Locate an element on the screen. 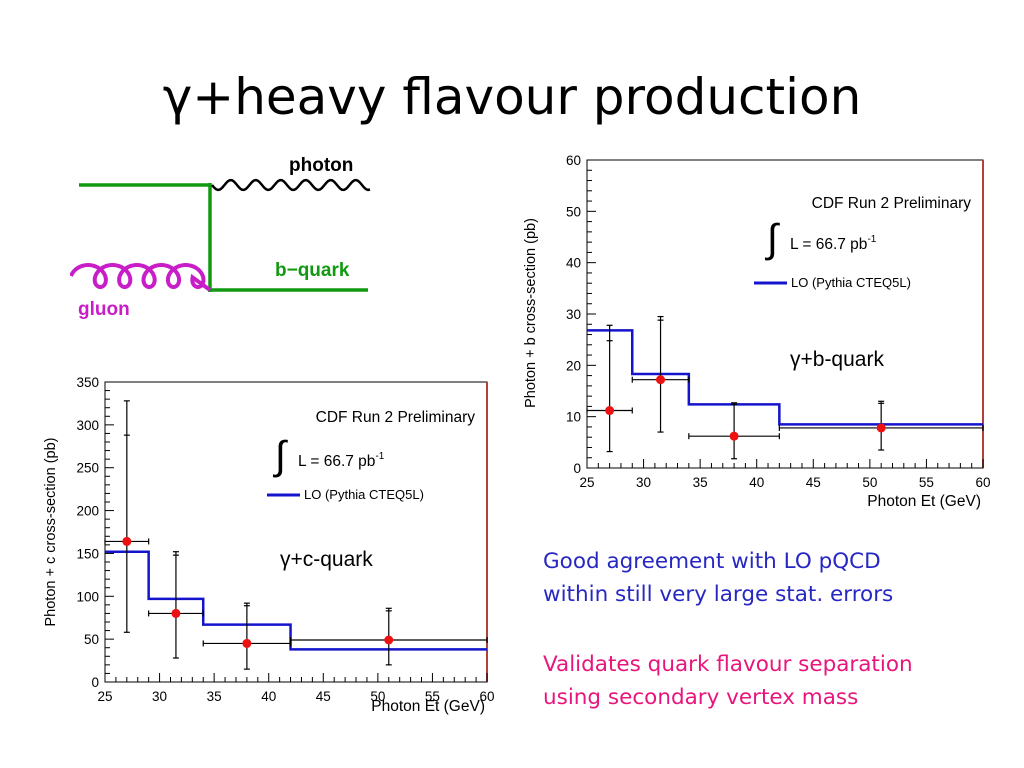 This screenshot has height=768, width=1024. y-tick-label: 60 is located at coordinates (573, 160).